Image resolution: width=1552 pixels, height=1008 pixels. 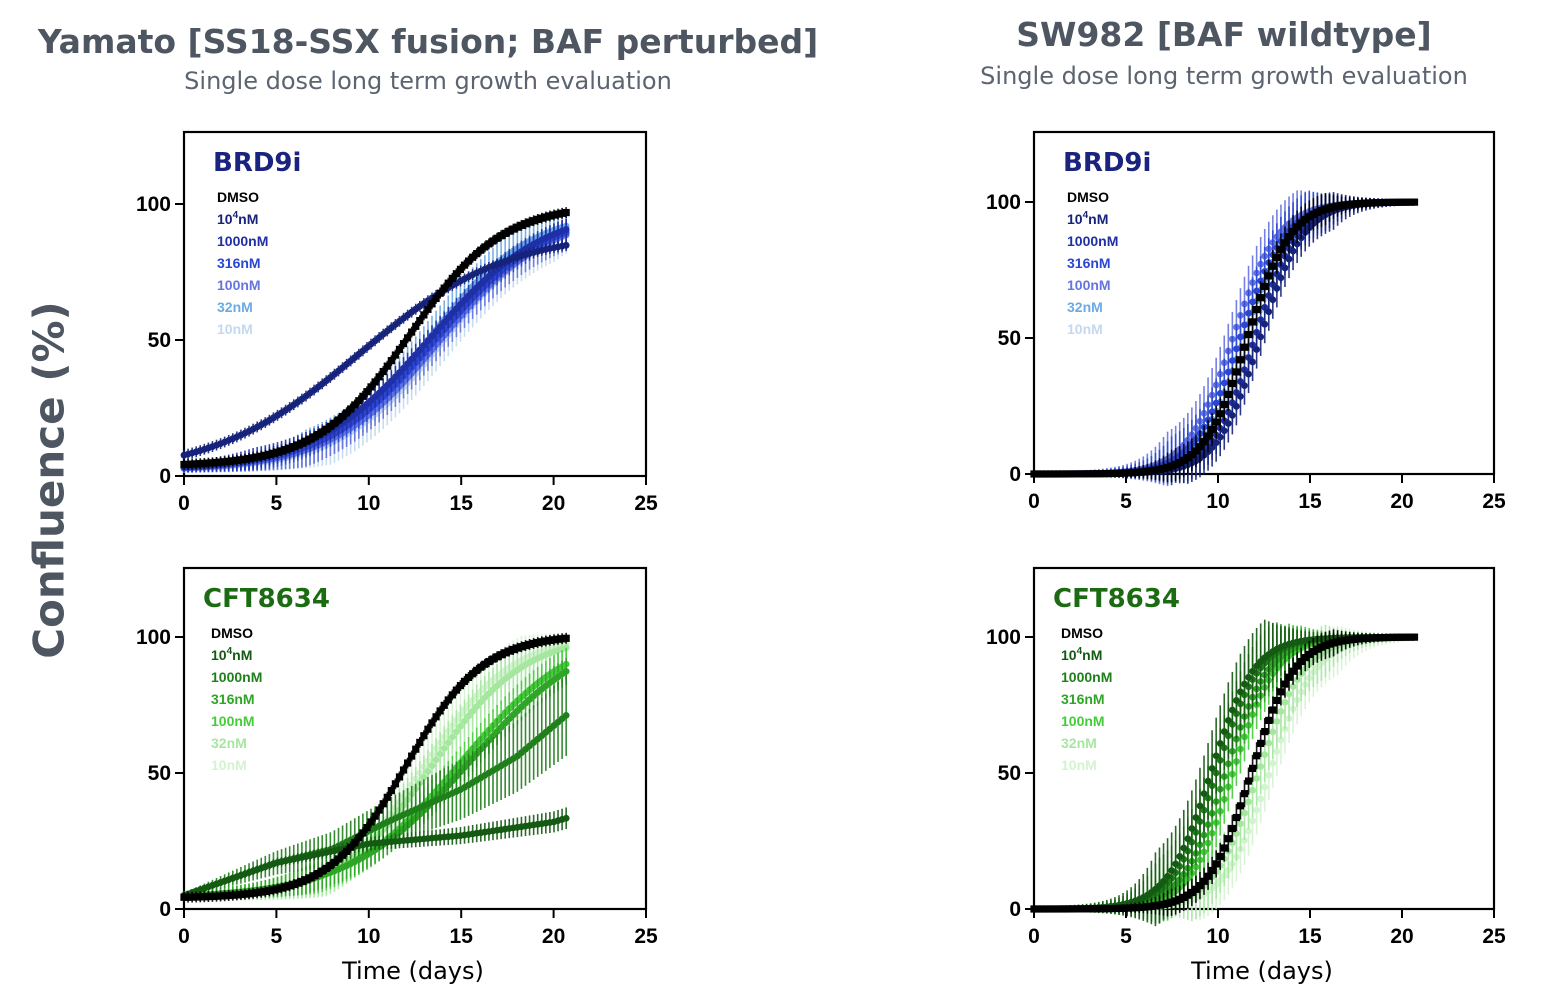 What do you see at coordinates (1264, 303) in the screenshot?
I see `plot-frame` at bounding box center [1264, 303].